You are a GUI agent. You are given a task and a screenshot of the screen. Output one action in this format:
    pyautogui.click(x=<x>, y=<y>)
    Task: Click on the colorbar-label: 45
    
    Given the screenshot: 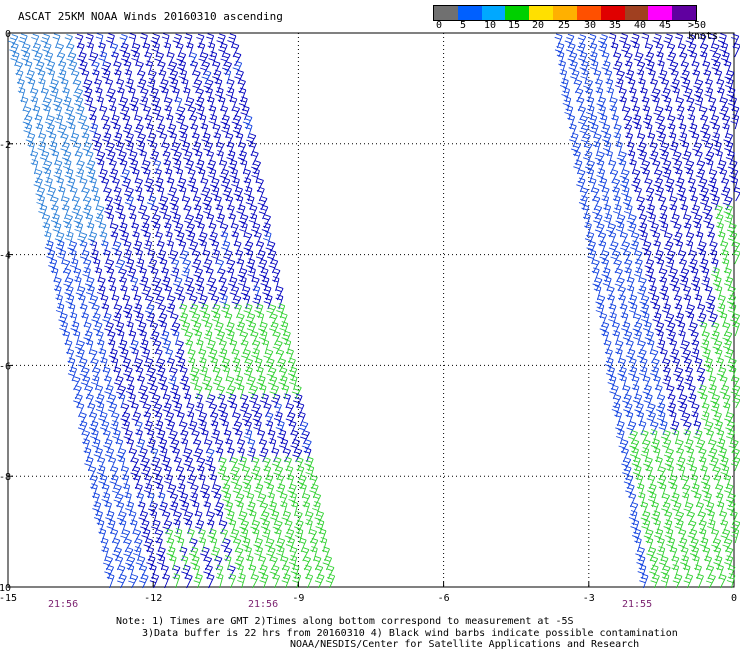 What is the action you would take?
    pyautogui.click(x=665, y=25)
    